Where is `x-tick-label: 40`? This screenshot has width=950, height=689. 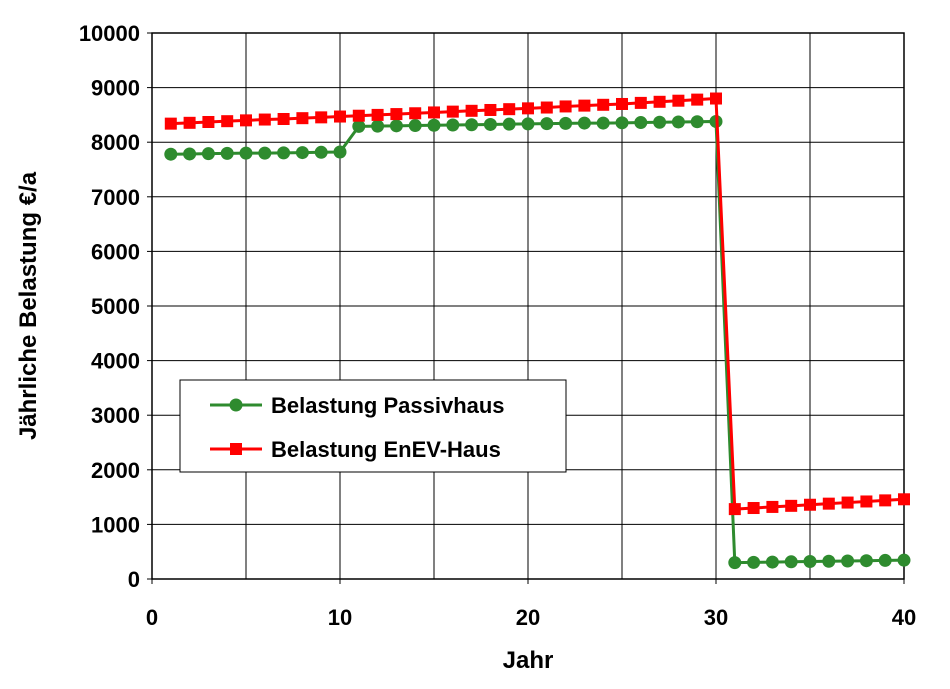 x-tick-label: 40 is located at coordinates (904, 617).